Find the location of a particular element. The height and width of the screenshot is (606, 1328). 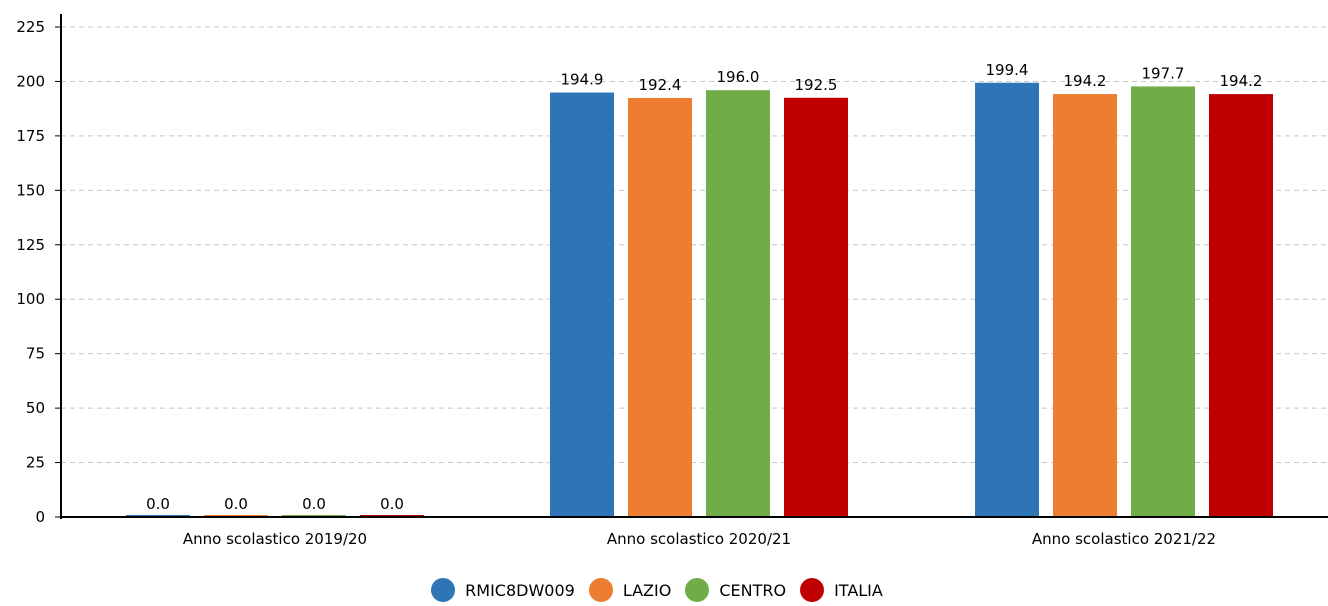

x-category-label: Anno scolastico 2021/22 is located at coordinates (1124, 539).